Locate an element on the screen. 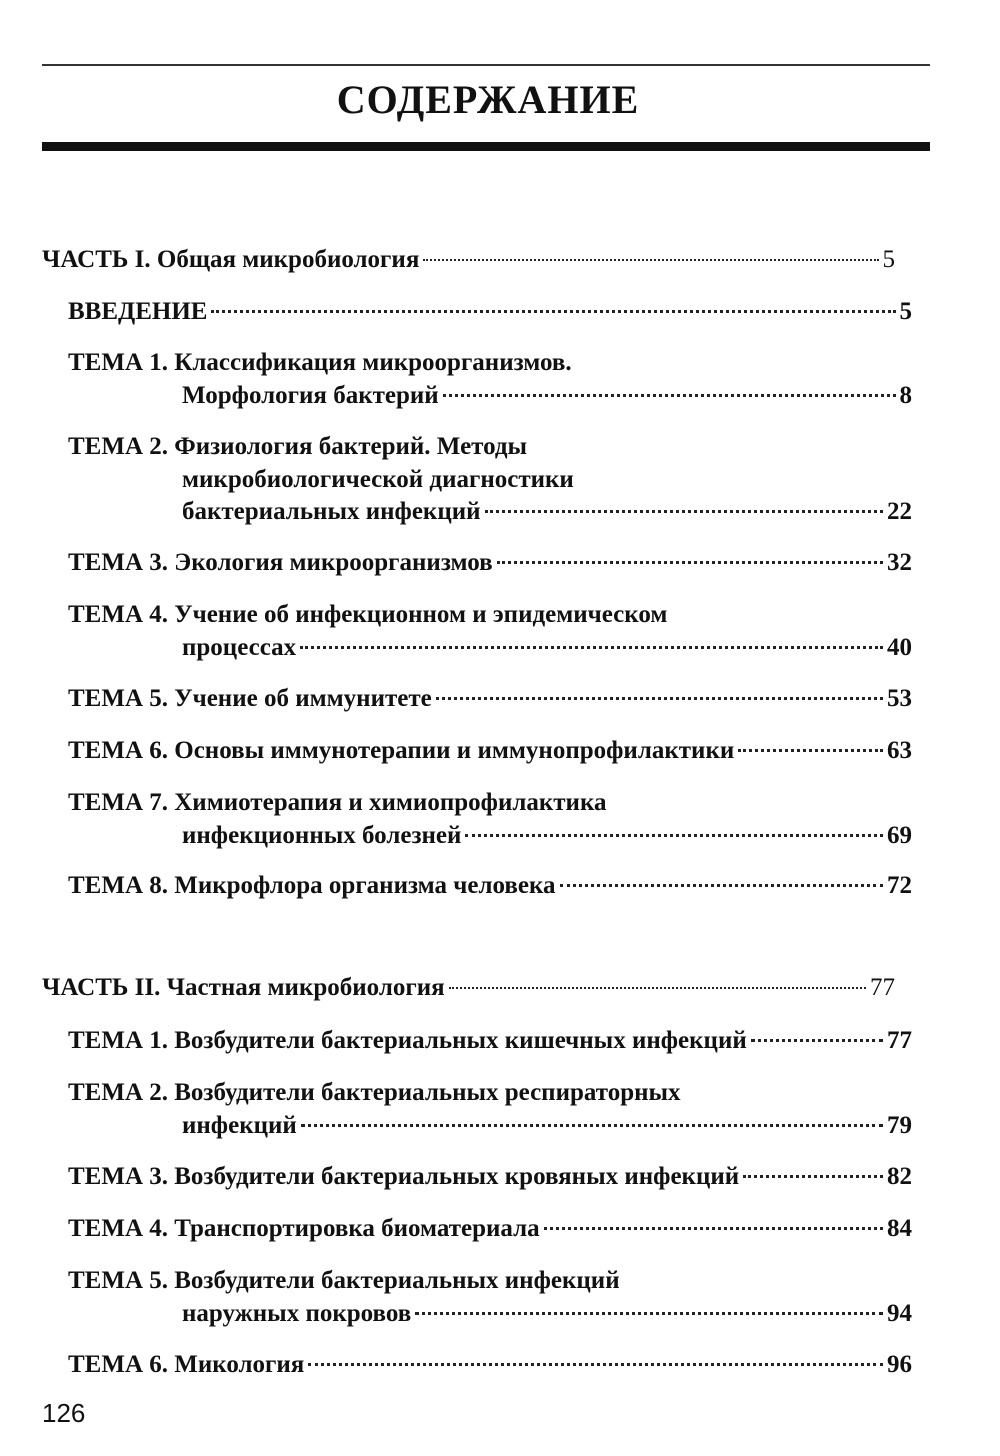 Image resolution: width=1000 pixels, height=1456 pixels. toc-entry-line: ЧАСТЬ I. Общая микробиология 5 is located at coordinates (468, 260).